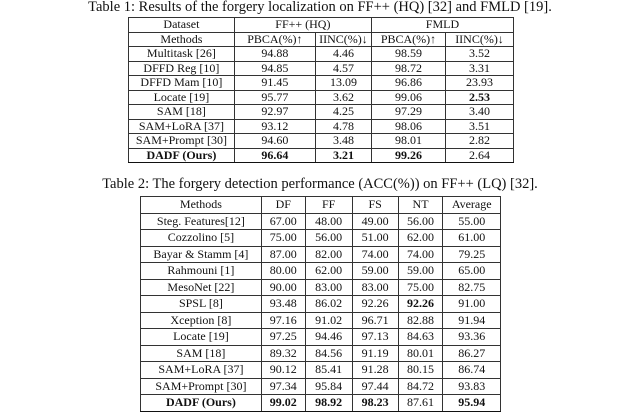 Image resolution: width=640 pixels, height=420 pixels. What do you see at coordinates (275, 112) in the screenshot?
I see `value-cell: 92.97` at bounding box center [275, 112].